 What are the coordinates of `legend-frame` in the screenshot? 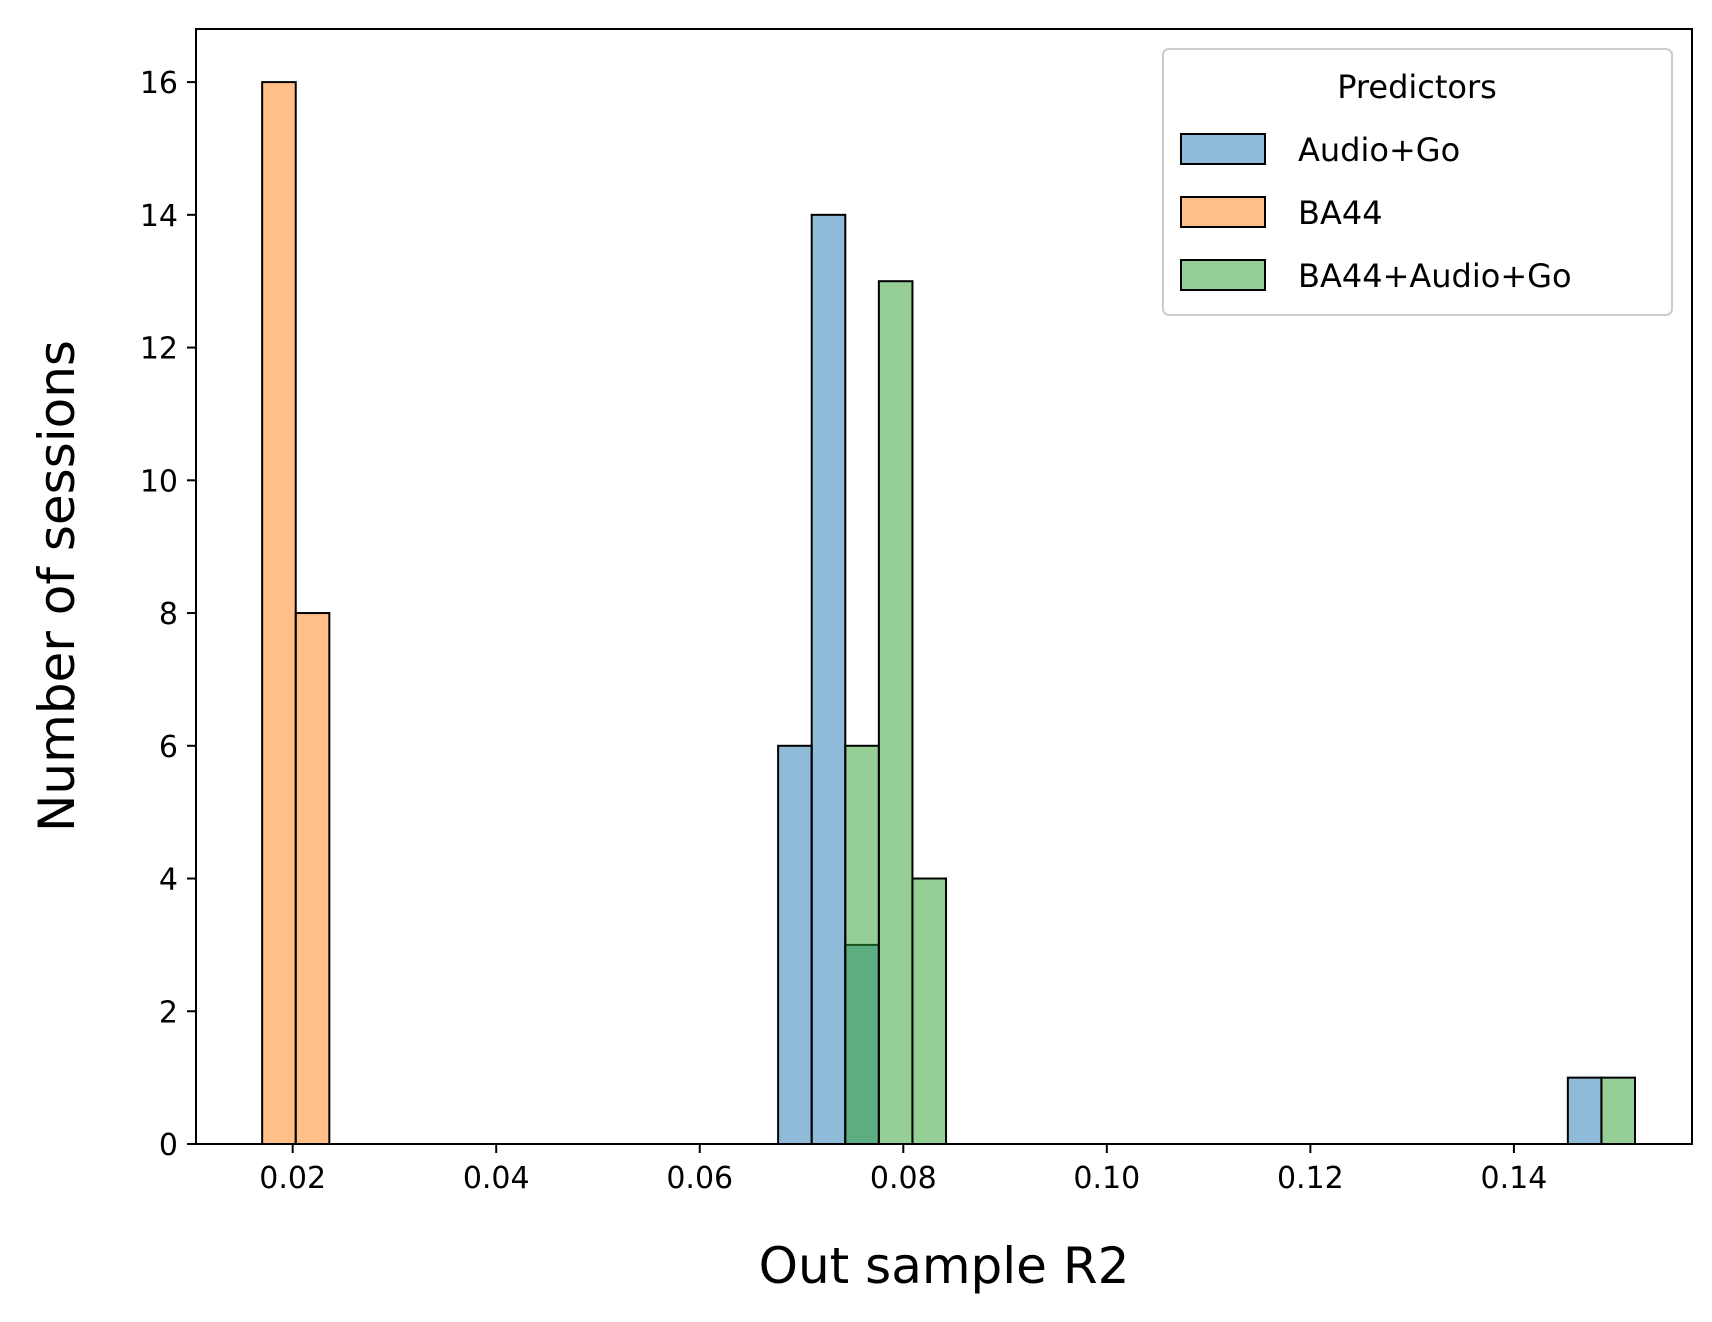 It's located at (1417, 182).